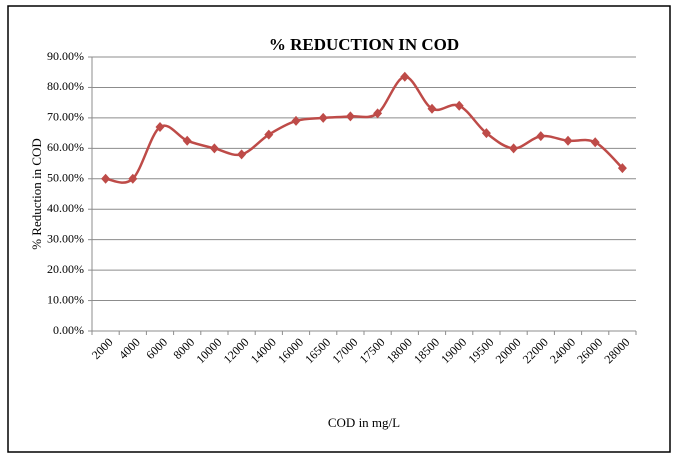  I want to click on y-tick-label: 10.00%, so click(65, 299).